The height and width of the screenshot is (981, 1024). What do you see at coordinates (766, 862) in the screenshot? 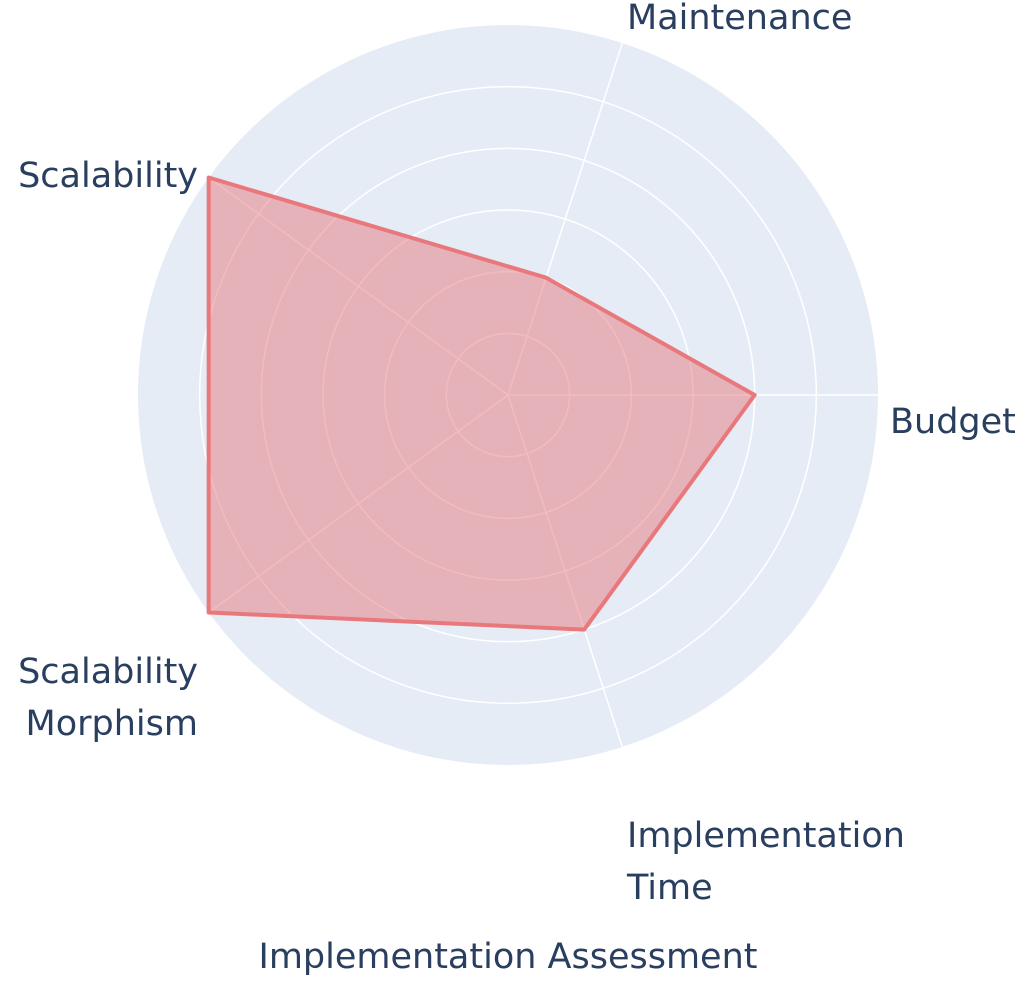
I see `axis-label: Implementation Time` at bounding box center [766, 862].